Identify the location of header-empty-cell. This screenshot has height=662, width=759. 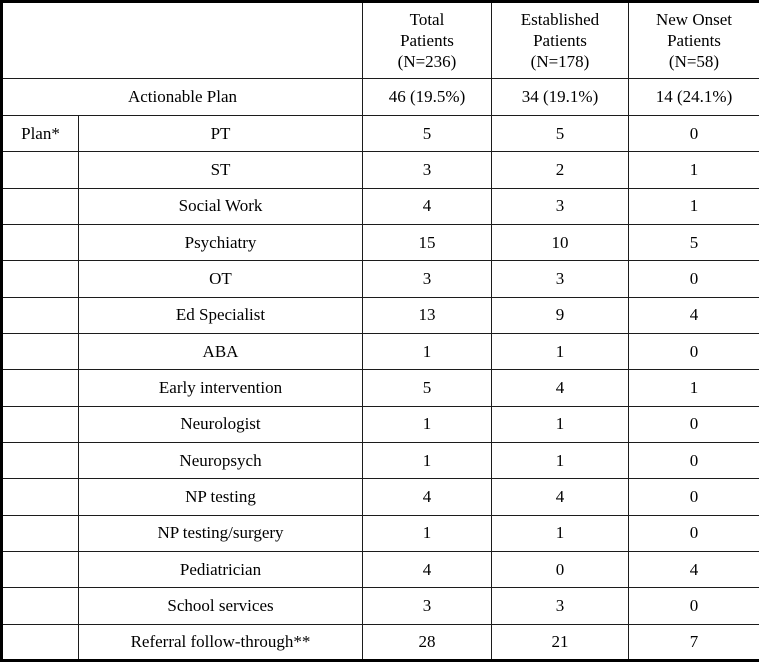
(182, 40).